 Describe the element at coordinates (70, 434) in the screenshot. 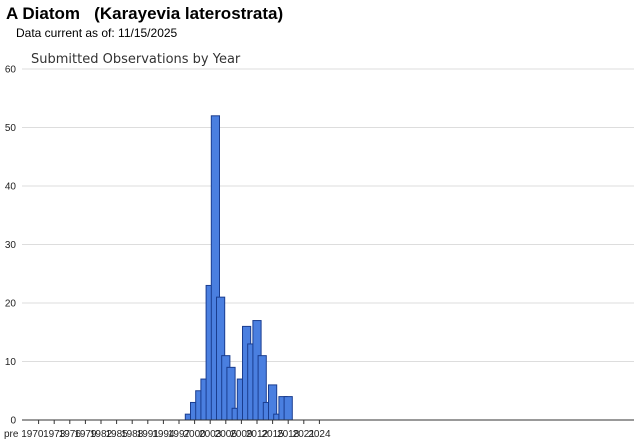

I see `x-tick-label: 1976` at that location.